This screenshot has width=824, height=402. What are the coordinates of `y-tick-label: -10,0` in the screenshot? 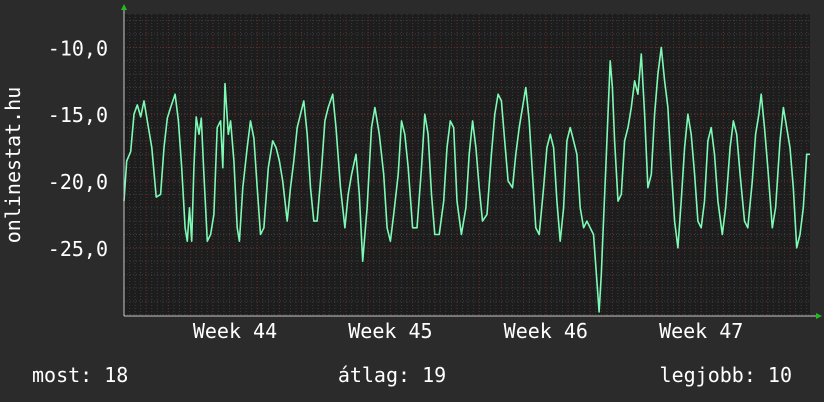 It's located at (78, 48).